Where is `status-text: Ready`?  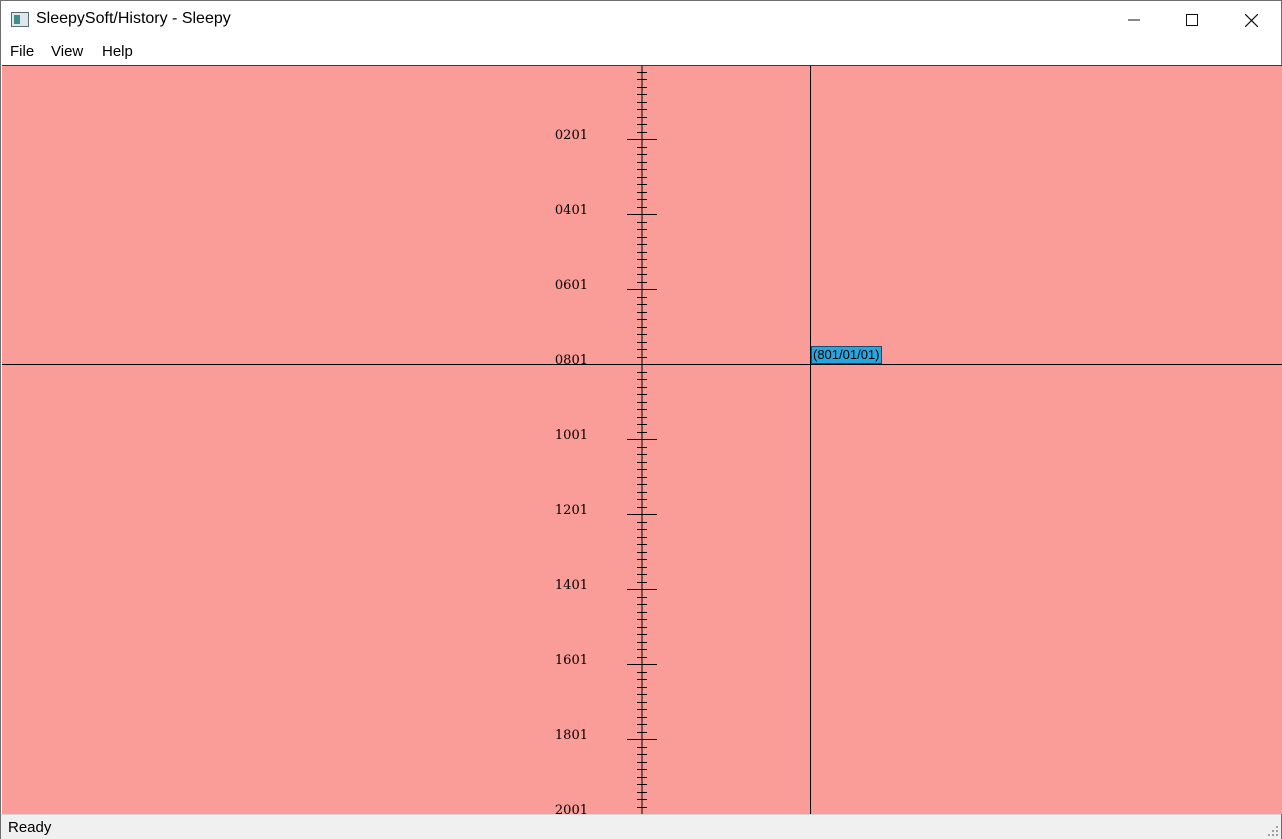
status-text: Ready is located at coordinates (30, 827).